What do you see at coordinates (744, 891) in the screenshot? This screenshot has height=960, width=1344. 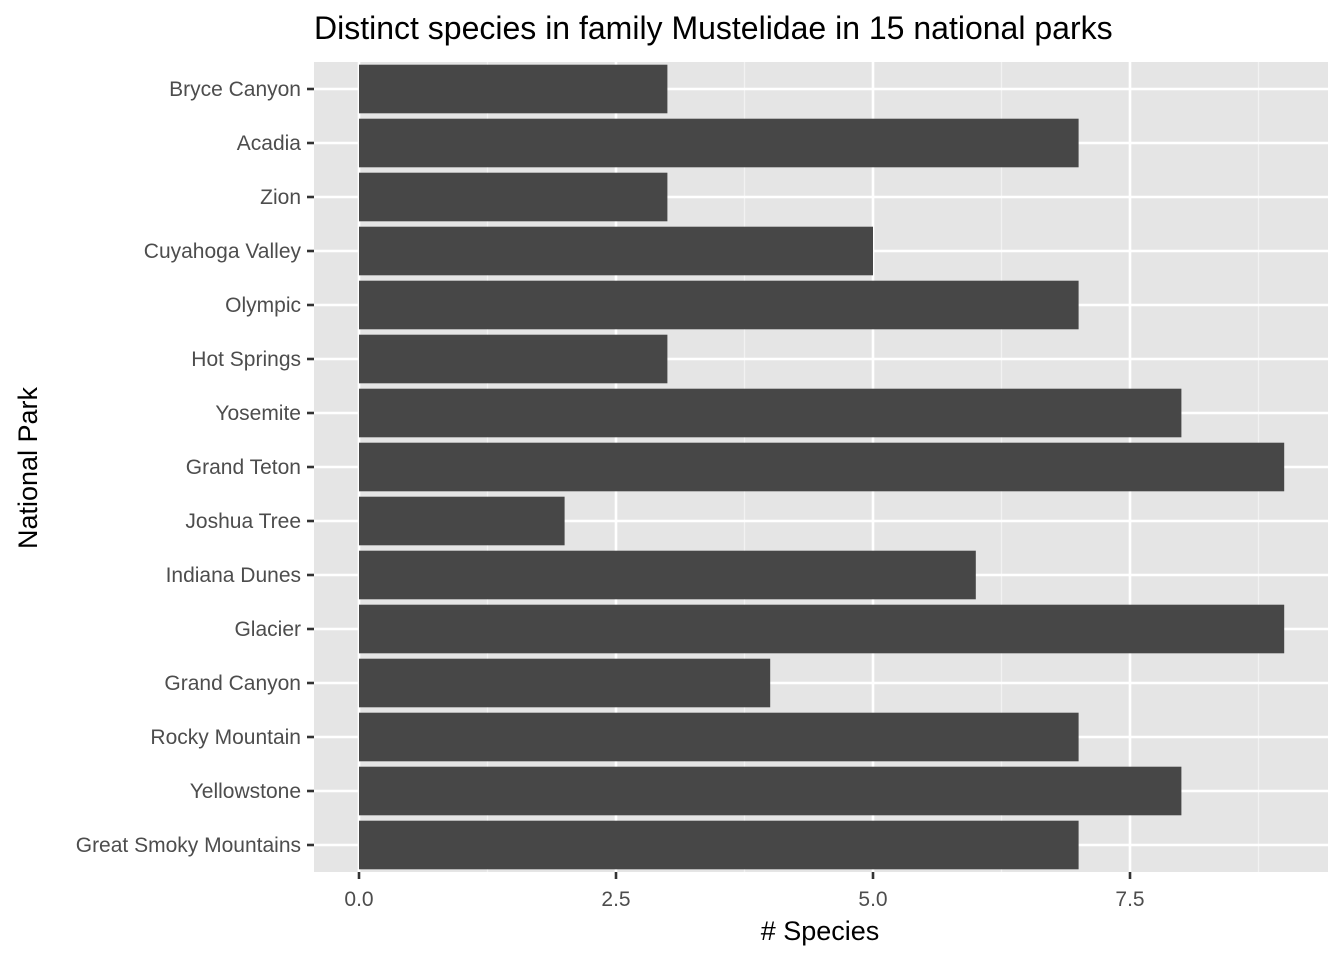 I see `x-axis: 0.0 2.5 5.0 7.5` at bounding box center [744, 891].